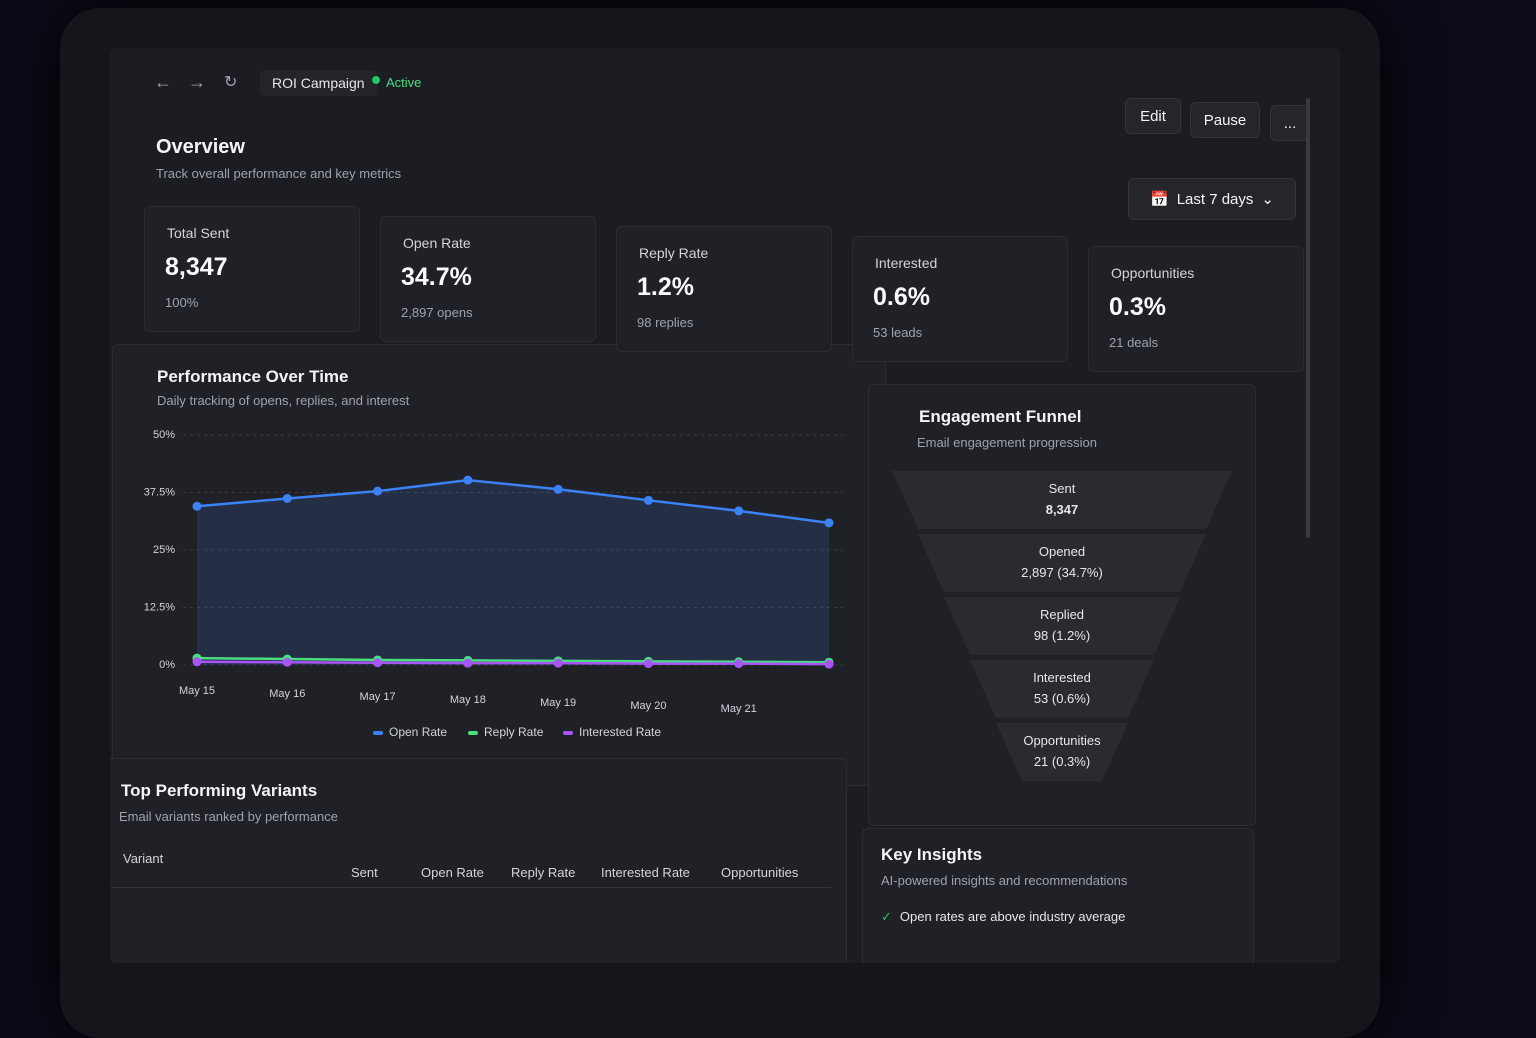  Describe the element at coordinates (252, 269) in the screenshot. I see `metric-card: Total Sent 8,347 100%` at that location.